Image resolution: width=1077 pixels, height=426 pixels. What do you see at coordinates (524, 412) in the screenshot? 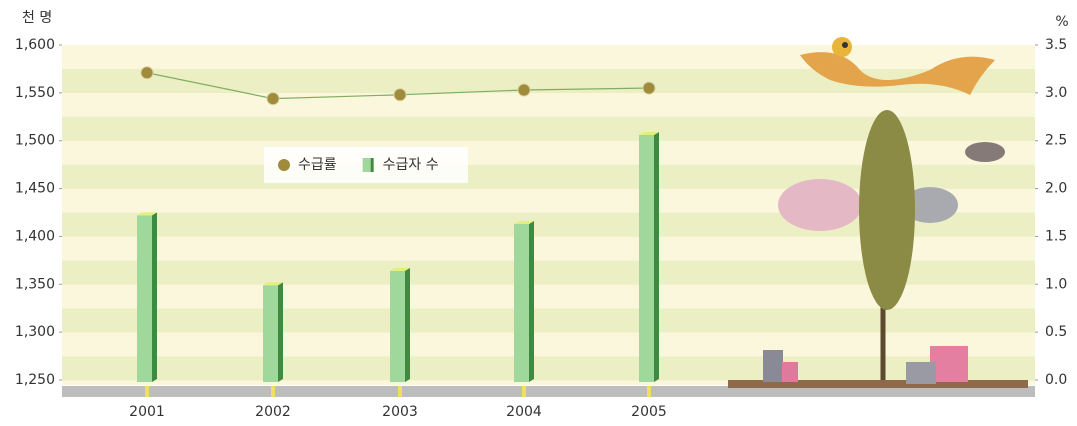
I see `x-tick-label: 2004` at bounding box center [524, 412].